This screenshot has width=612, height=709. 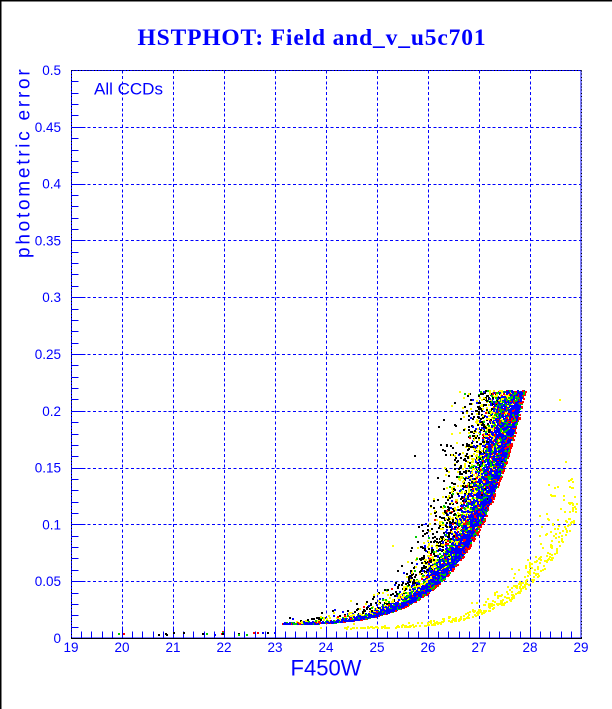 What do you see at coordinates (51, 184) in the screenshot?
I see `svg-text: 0.4` at bounding box center [51, 184].